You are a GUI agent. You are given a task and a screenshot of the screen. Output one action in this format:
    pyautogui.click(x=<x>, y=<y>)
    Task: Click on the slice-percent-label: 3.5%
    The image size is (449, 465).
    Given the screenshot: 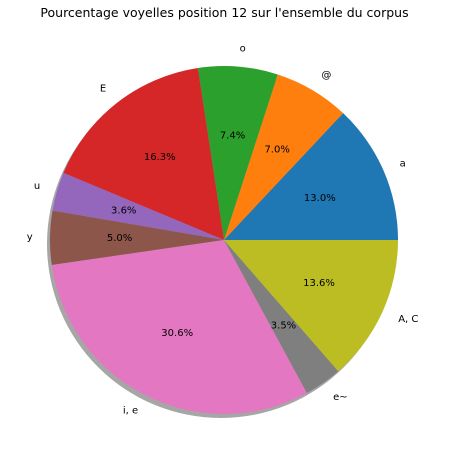 What is the action you would take?
    pyautogui.click(x=283, y=325)
    